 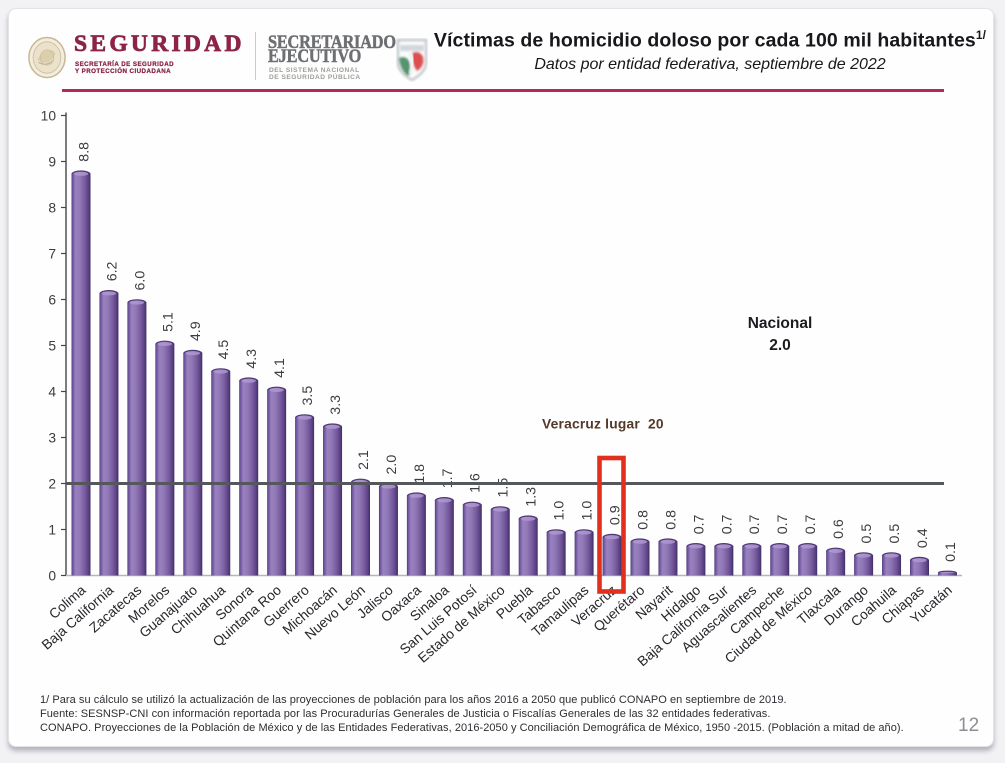 I want to click on svg-text: 8.8, so click(x=84, y=152).